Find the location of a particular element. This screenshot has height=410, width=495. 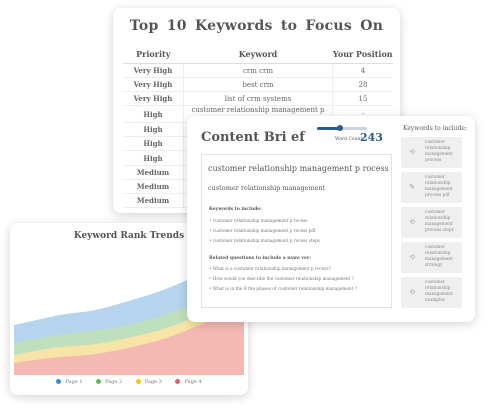

legend-item: Page 2 is located at coordinates (109, 382).